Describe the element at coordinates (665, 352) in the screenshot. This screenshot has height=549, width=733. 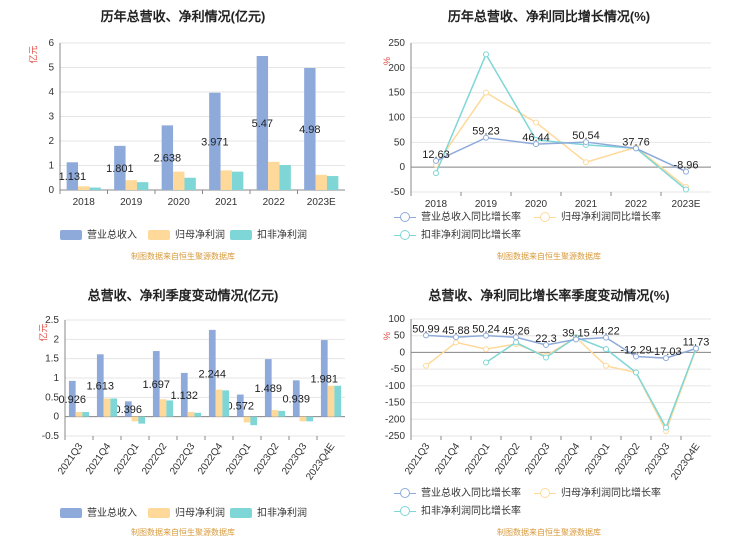
I see `data-label: -17.03` at that location.